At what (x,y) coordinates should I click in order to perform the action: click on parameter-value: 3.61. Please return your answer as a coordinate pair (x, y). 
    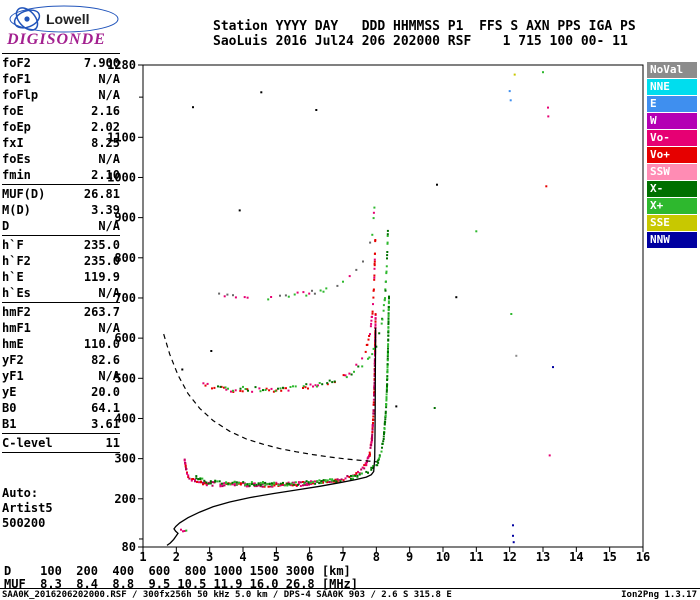
    Looking at the image, I should click on (105, 424).